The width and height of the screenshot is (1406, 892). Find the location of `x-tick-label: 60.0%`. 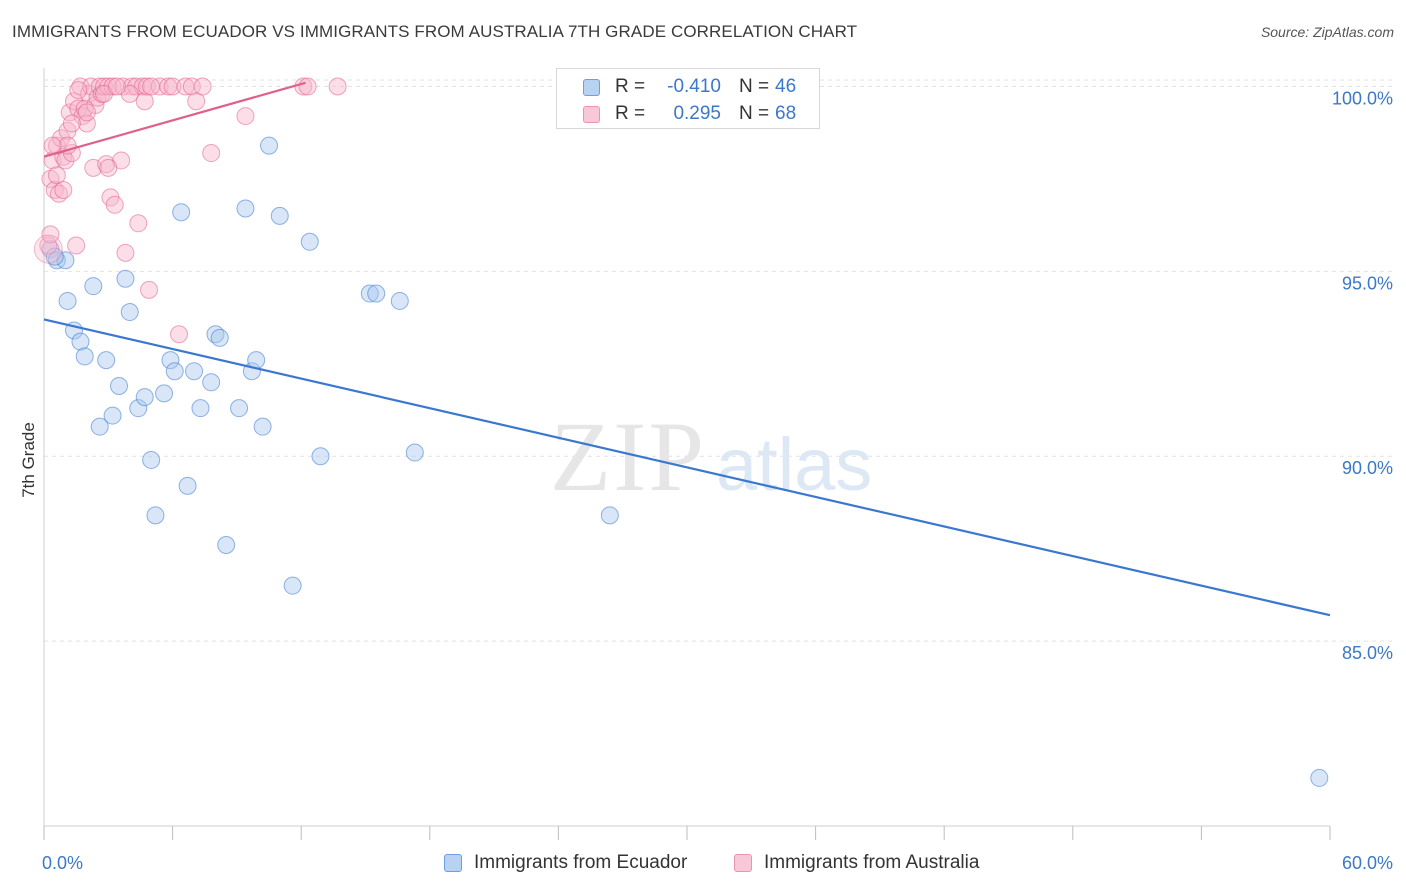

x-tick-label: 60.0% is located at coordinates (1367, 863).